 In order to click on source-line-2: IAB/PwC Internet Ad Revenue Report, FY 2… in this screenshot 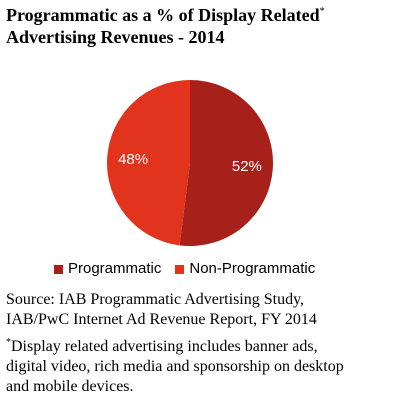, I will do `click(161, 319)`.